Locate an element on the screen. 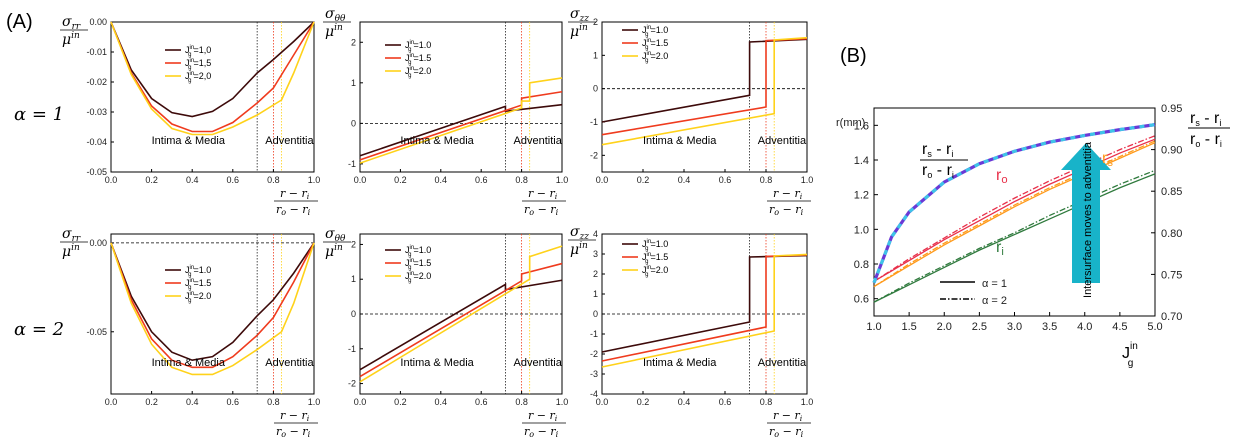 The height and width of the screenshot is (437, 1235). legend-label: Jin g =2,0 is located at coordinates (198, 77).